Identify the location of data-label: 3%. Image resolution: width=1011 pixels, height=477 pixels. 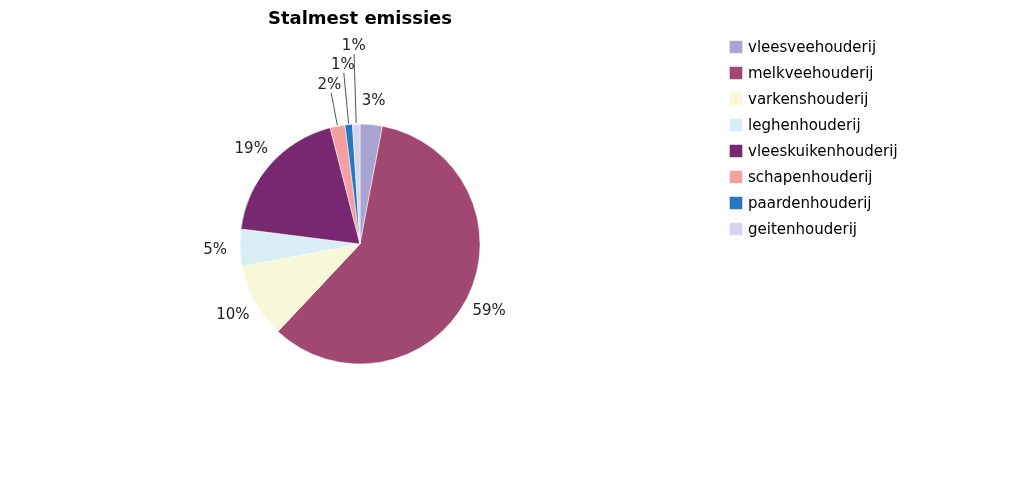
(373, 99).